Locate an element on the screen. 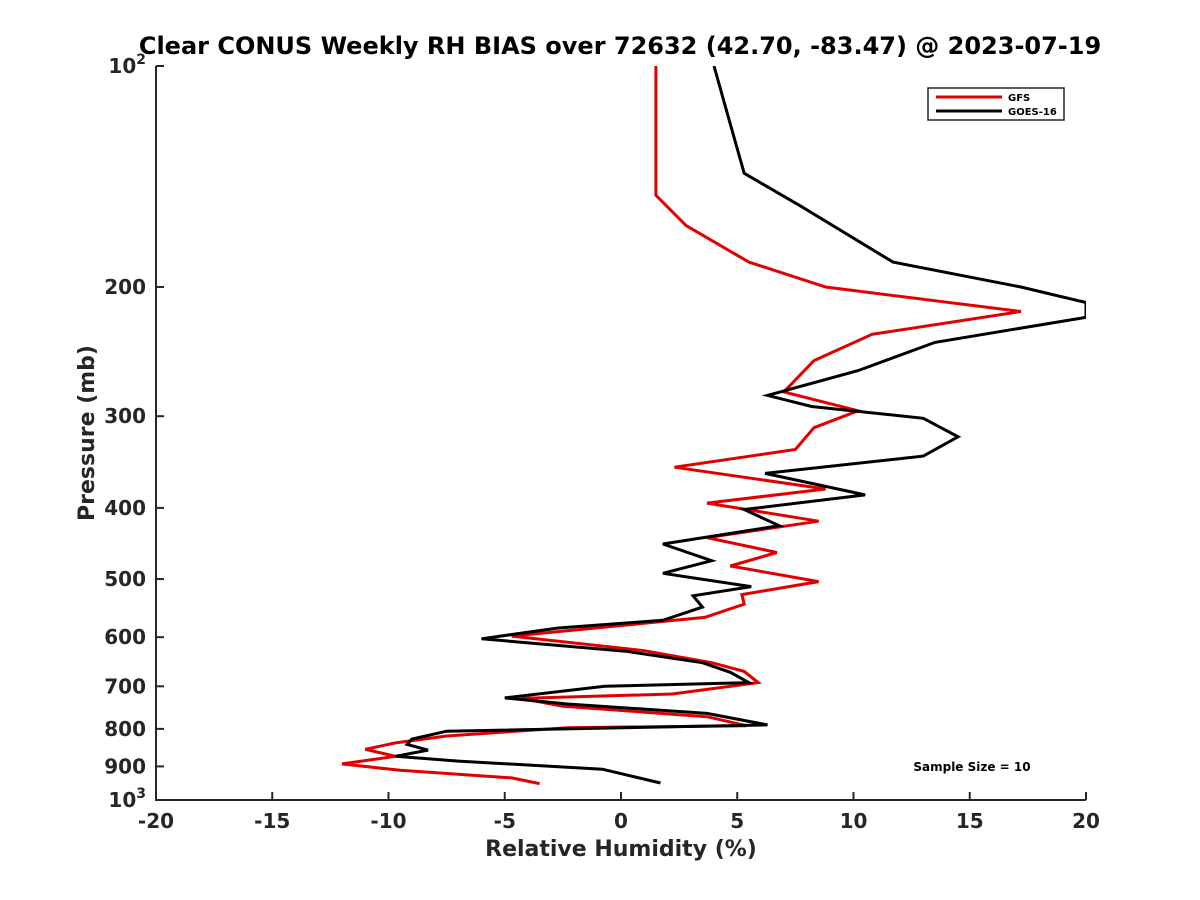 The width and height of the screenshot is (1200, 900). y-tick-label: 400 is located at coordinates (125, 508).